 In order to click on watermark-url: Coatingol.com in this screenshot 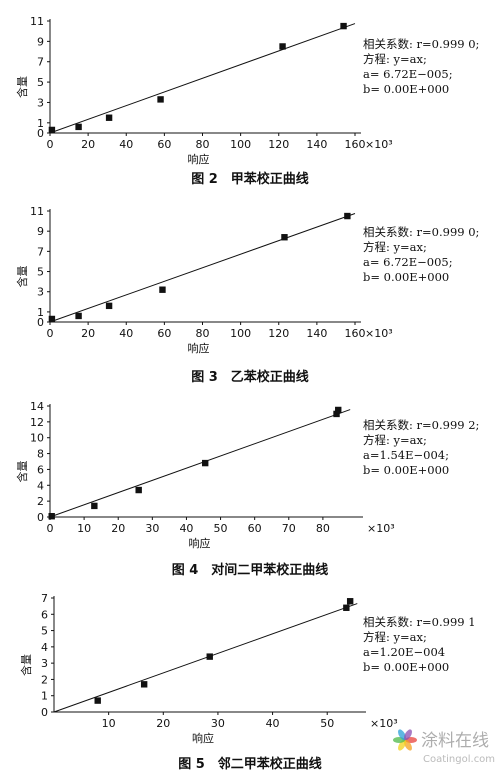, I will do `click(459, 759)`.